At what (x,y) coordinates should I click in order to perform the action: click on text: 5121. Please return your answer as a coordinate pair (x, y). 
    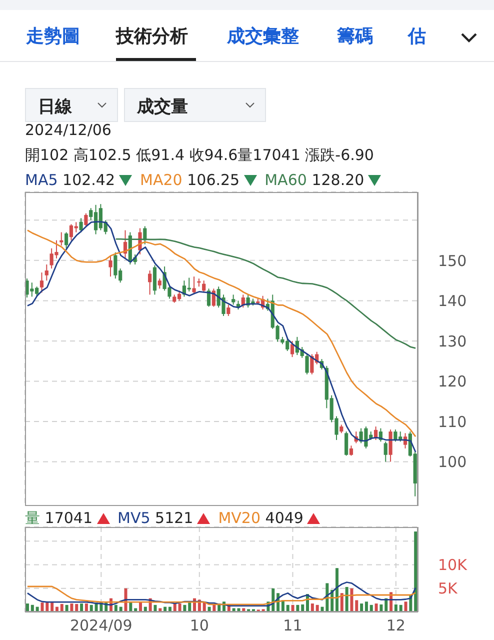
    Looking at the image, I should click on (174, 518).